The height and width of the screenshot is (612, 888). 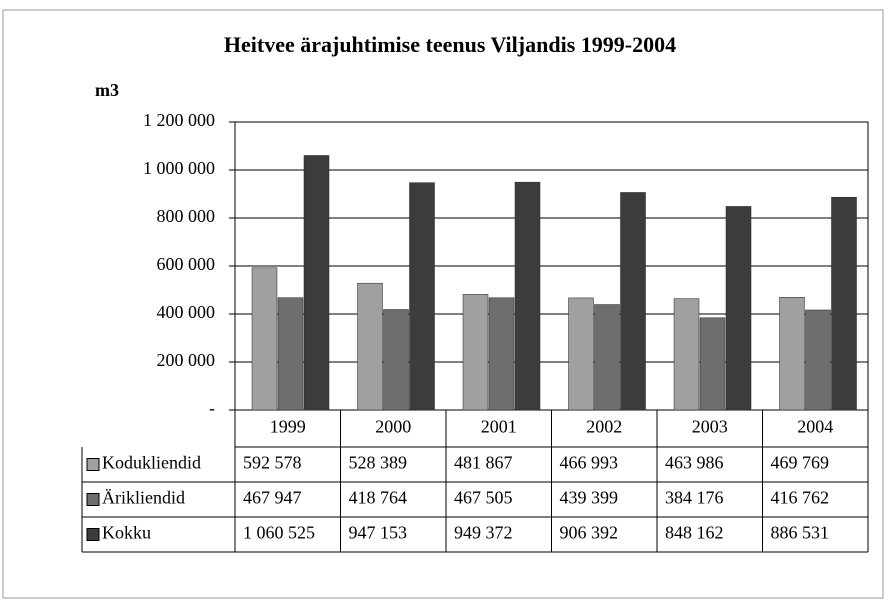 I want to click on table-value: 528 389, so click(x=378, y=463).